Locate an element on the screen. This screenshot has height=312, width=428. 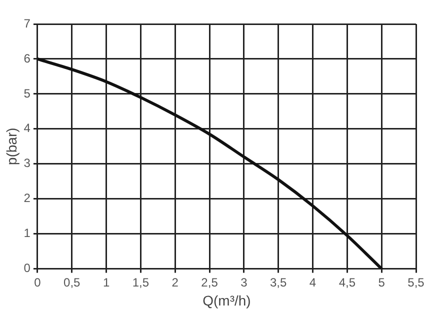
y-tick-label: 0 is located at coordinates (27, 268).